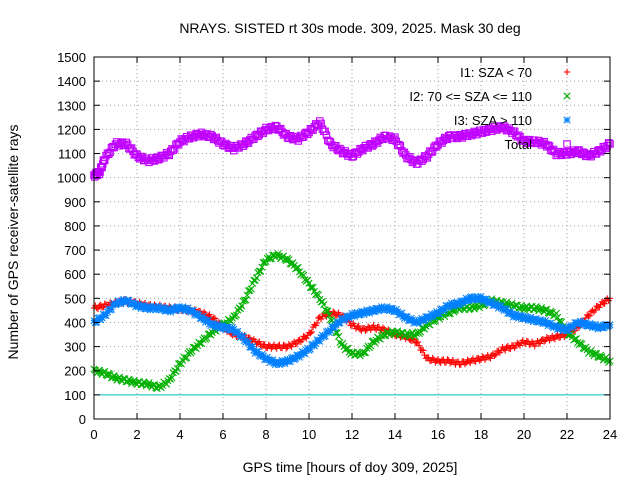  Describe the element at coordinates (75, 395) in the screenshot. I see `y-tick-label: 100` at that location.